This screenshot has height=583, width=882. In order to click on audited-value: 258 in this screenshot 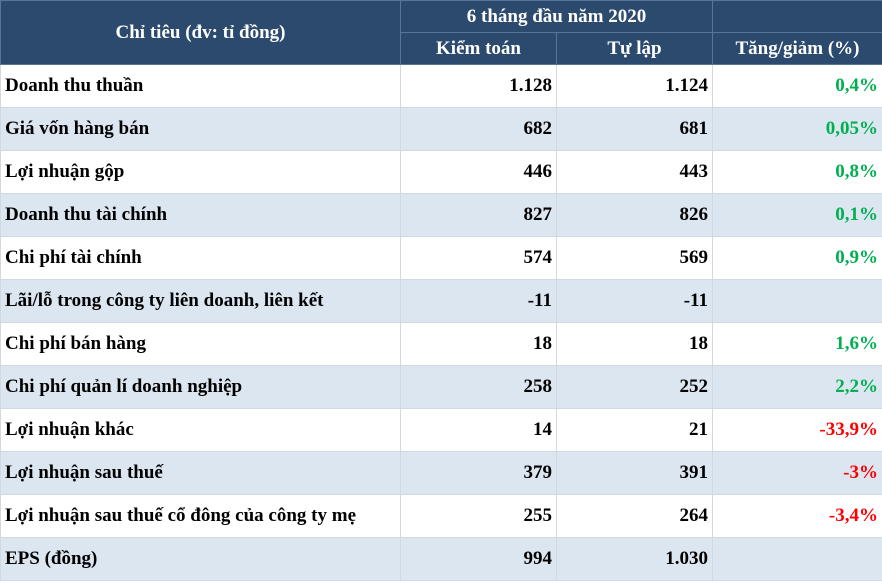, I will do `click(478, 387)`.